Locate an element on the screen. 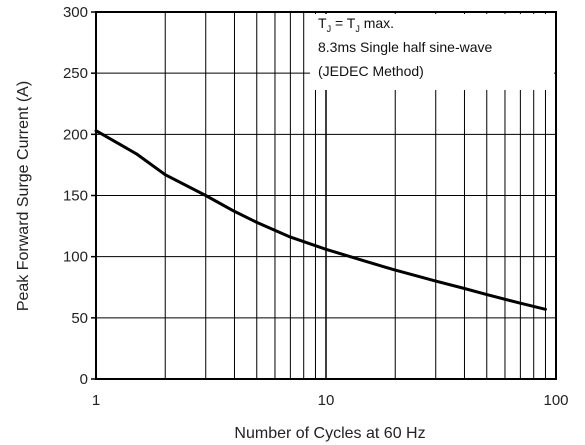 The width and height of the screenshot is (585, 445). annotation-sub-j2: J is located at coordinates (357, 29).